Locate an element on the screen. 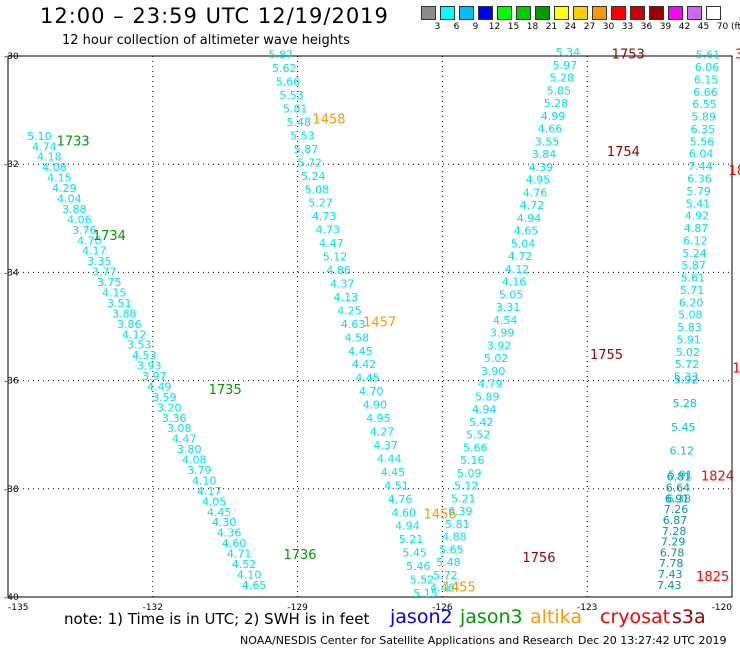  wave-height-label: 5.62 is located at coordinates (284, 68).